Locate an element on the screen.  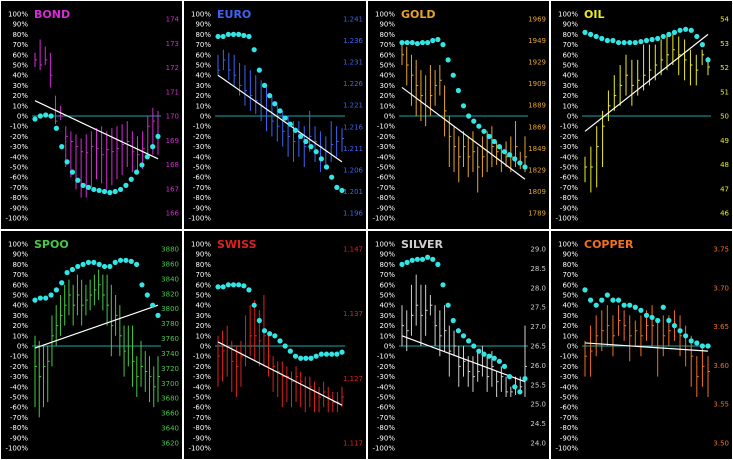
price-tick-label: 1829 is located at coordinates (537, 170).